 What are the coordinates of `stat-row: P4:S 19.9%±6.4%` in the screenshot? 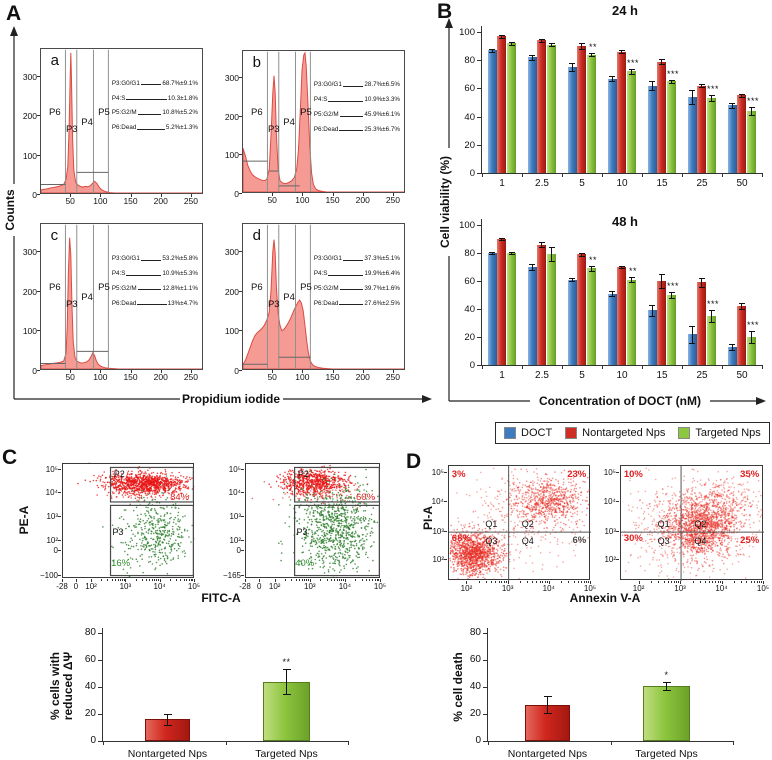 It's located at (357, 273).